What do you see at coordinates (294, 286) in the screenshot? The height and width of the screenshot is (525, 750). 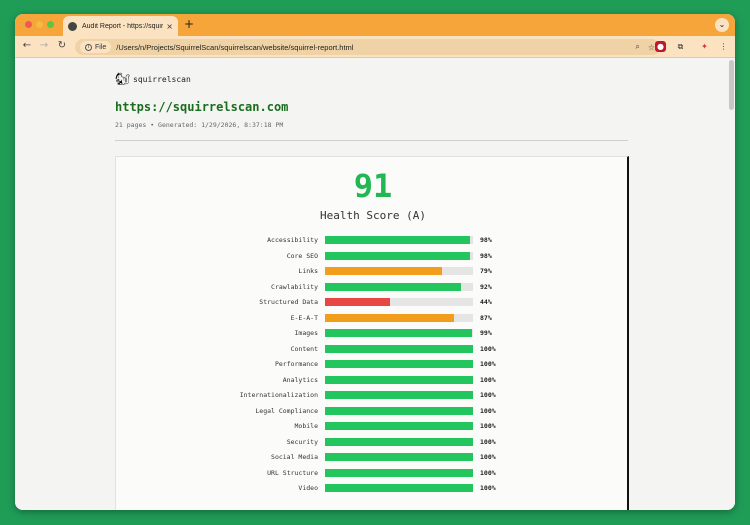 I see `category-label: Crawlability` at bounding box center [294, 286].